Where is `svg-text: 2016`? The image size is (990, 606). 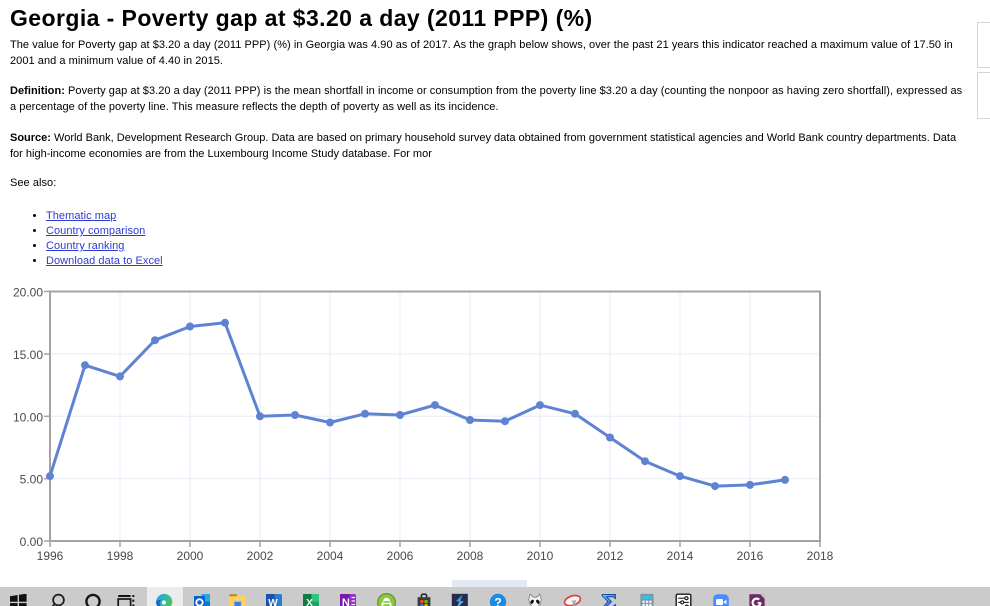 svg-text: 2016 is located at coordinates (750, 556).